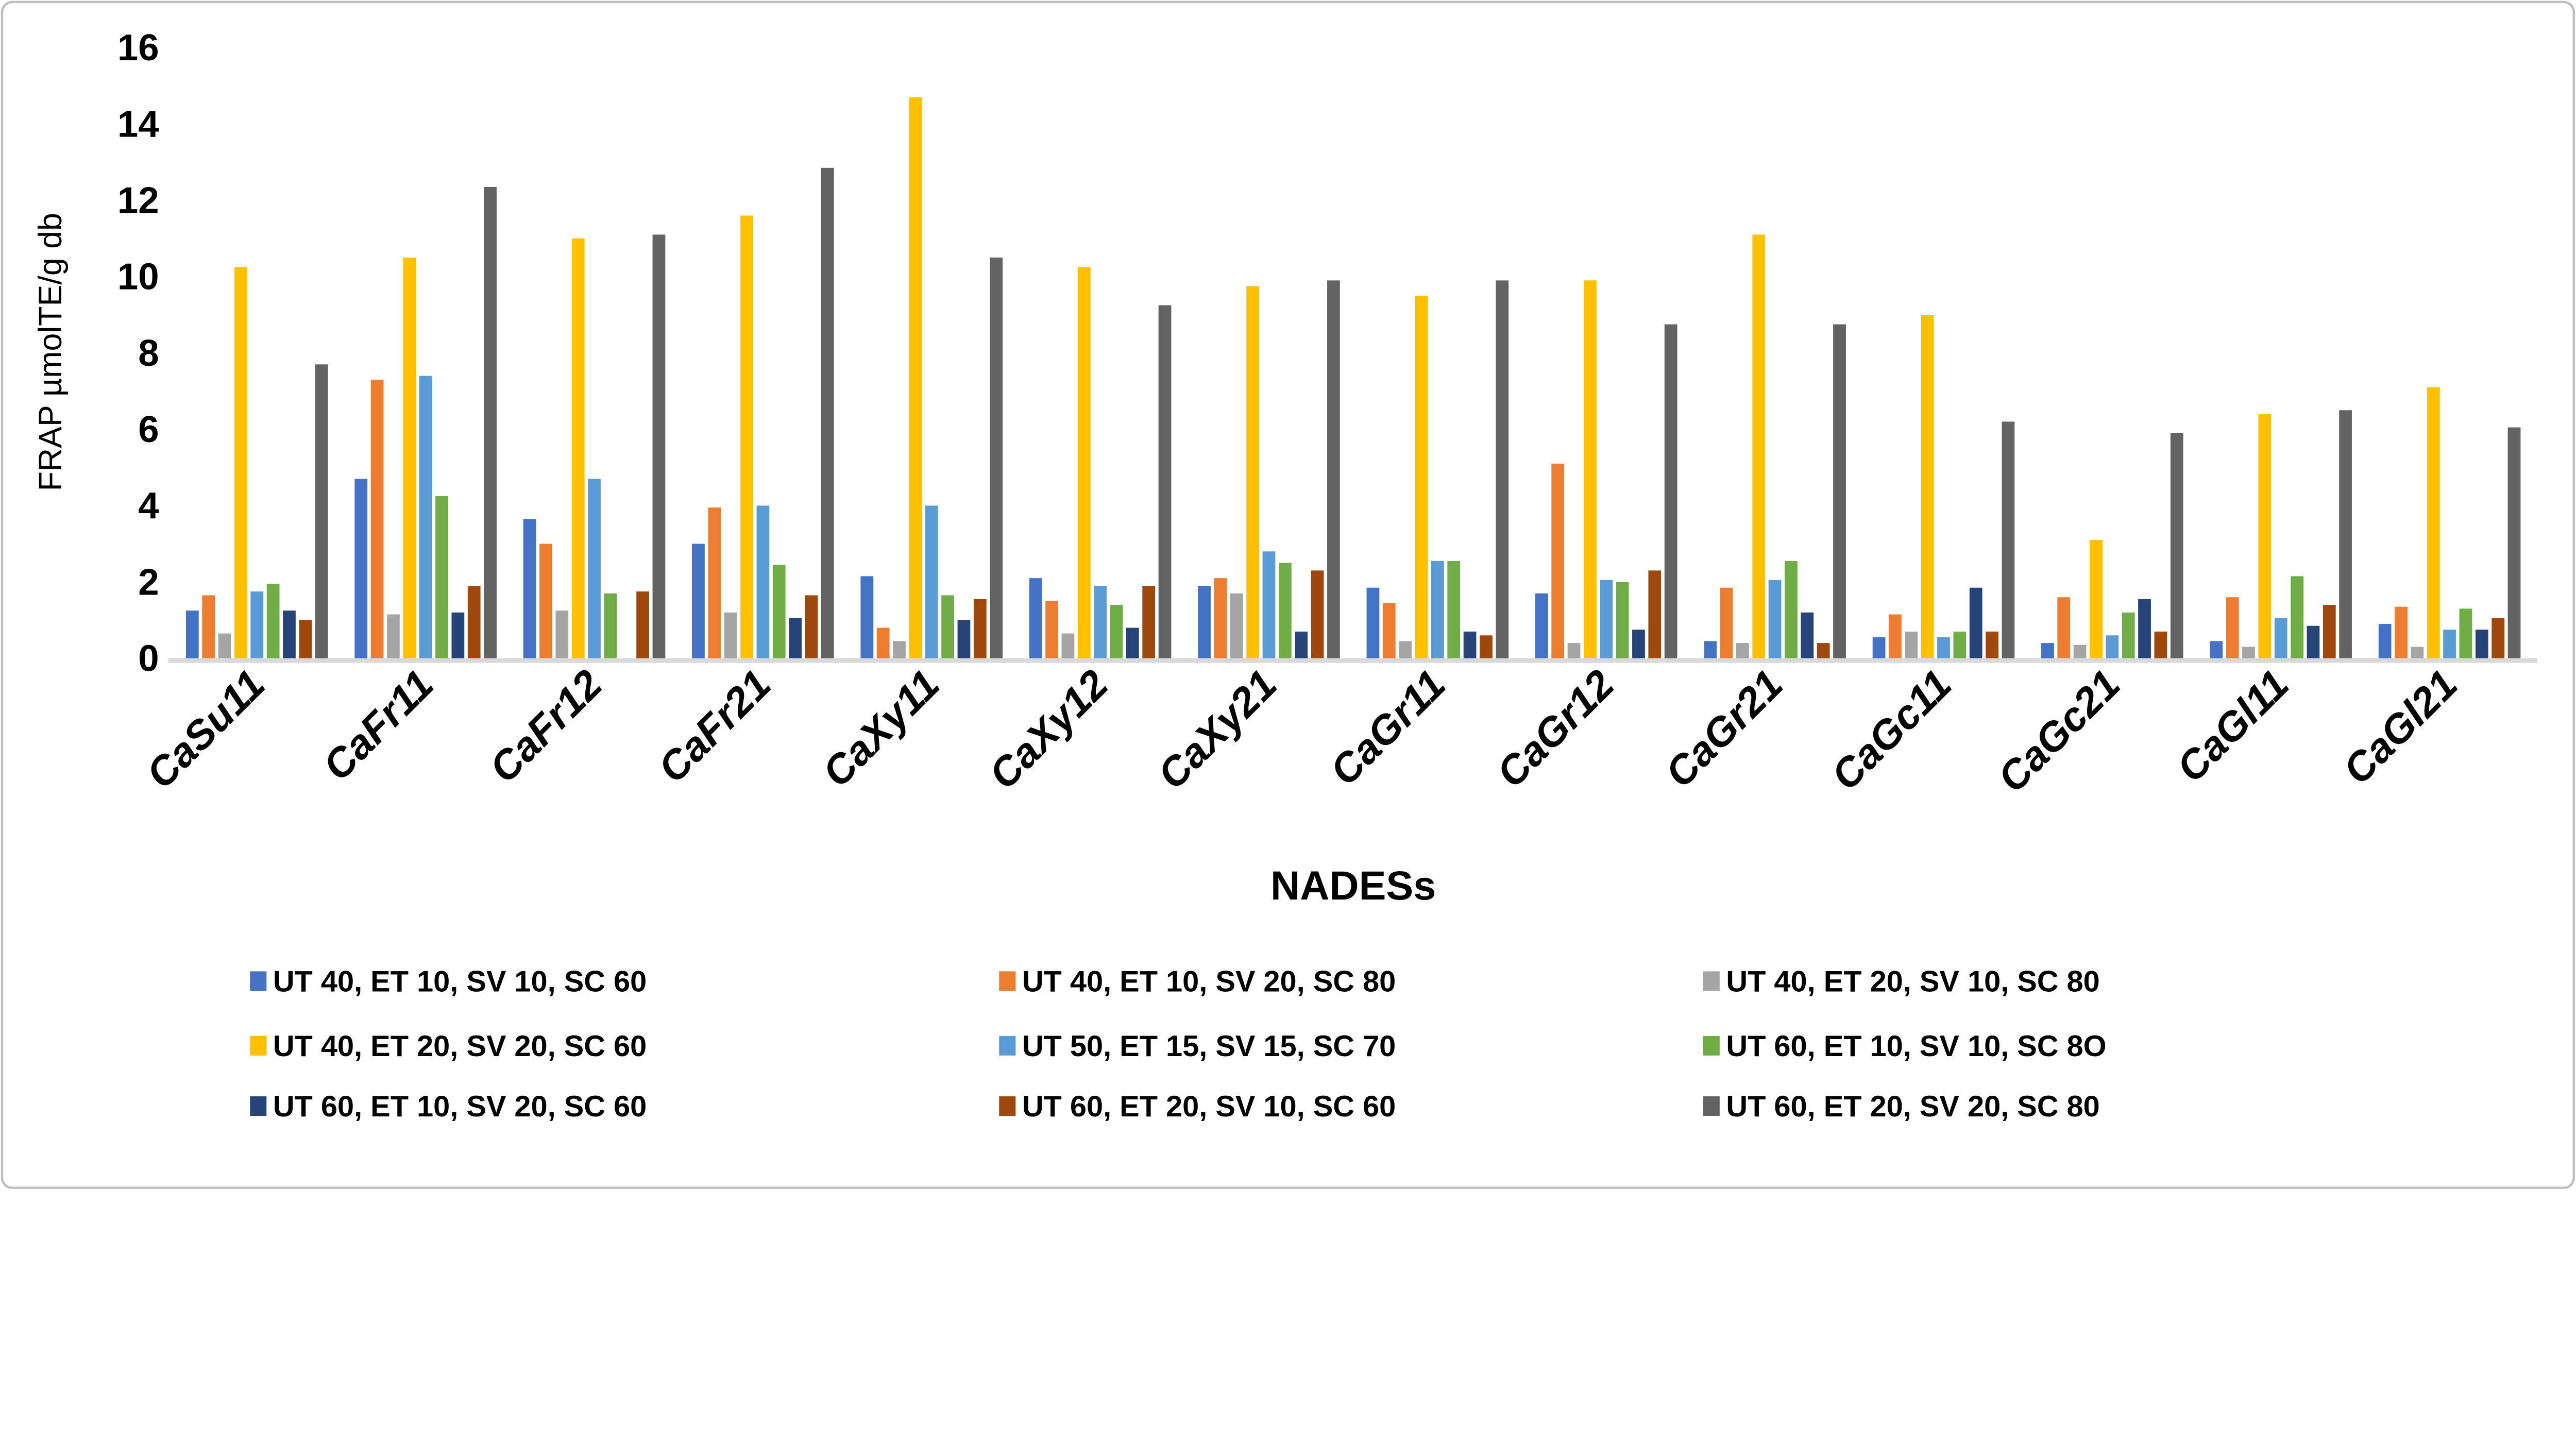 The width and height of the screenshot is (2576, 1442). I want to click on bar-CaGr21-s6, so click(1792, 609).